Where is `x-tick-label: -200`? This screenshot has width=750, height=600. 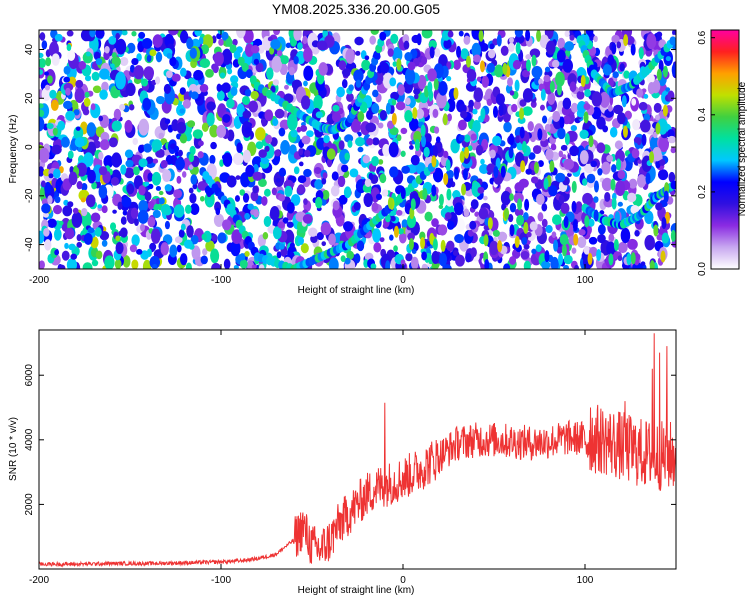 x-tick-label: -200 is located at coordinates (39, 580).